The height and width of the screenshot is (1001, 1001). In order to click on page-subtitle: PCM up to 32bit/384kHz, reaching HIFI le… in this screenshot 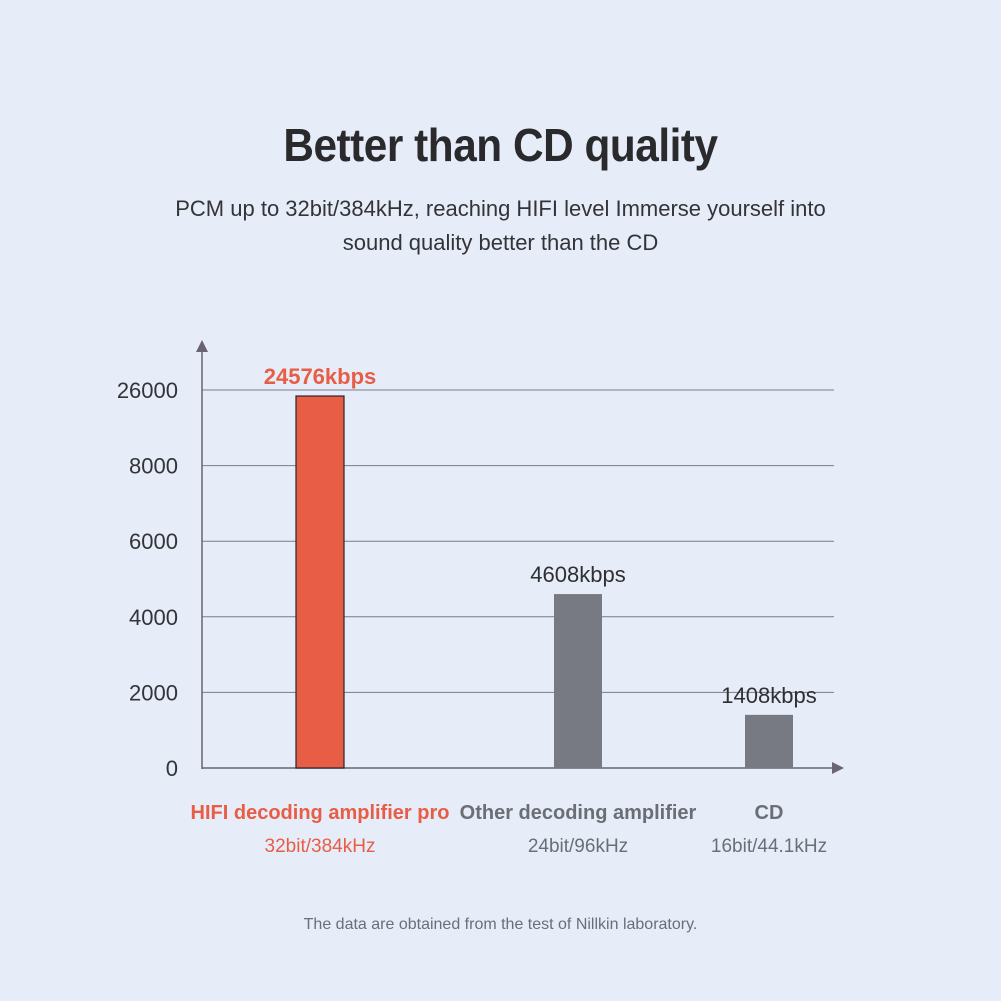, I will do `click(500, 225)`.